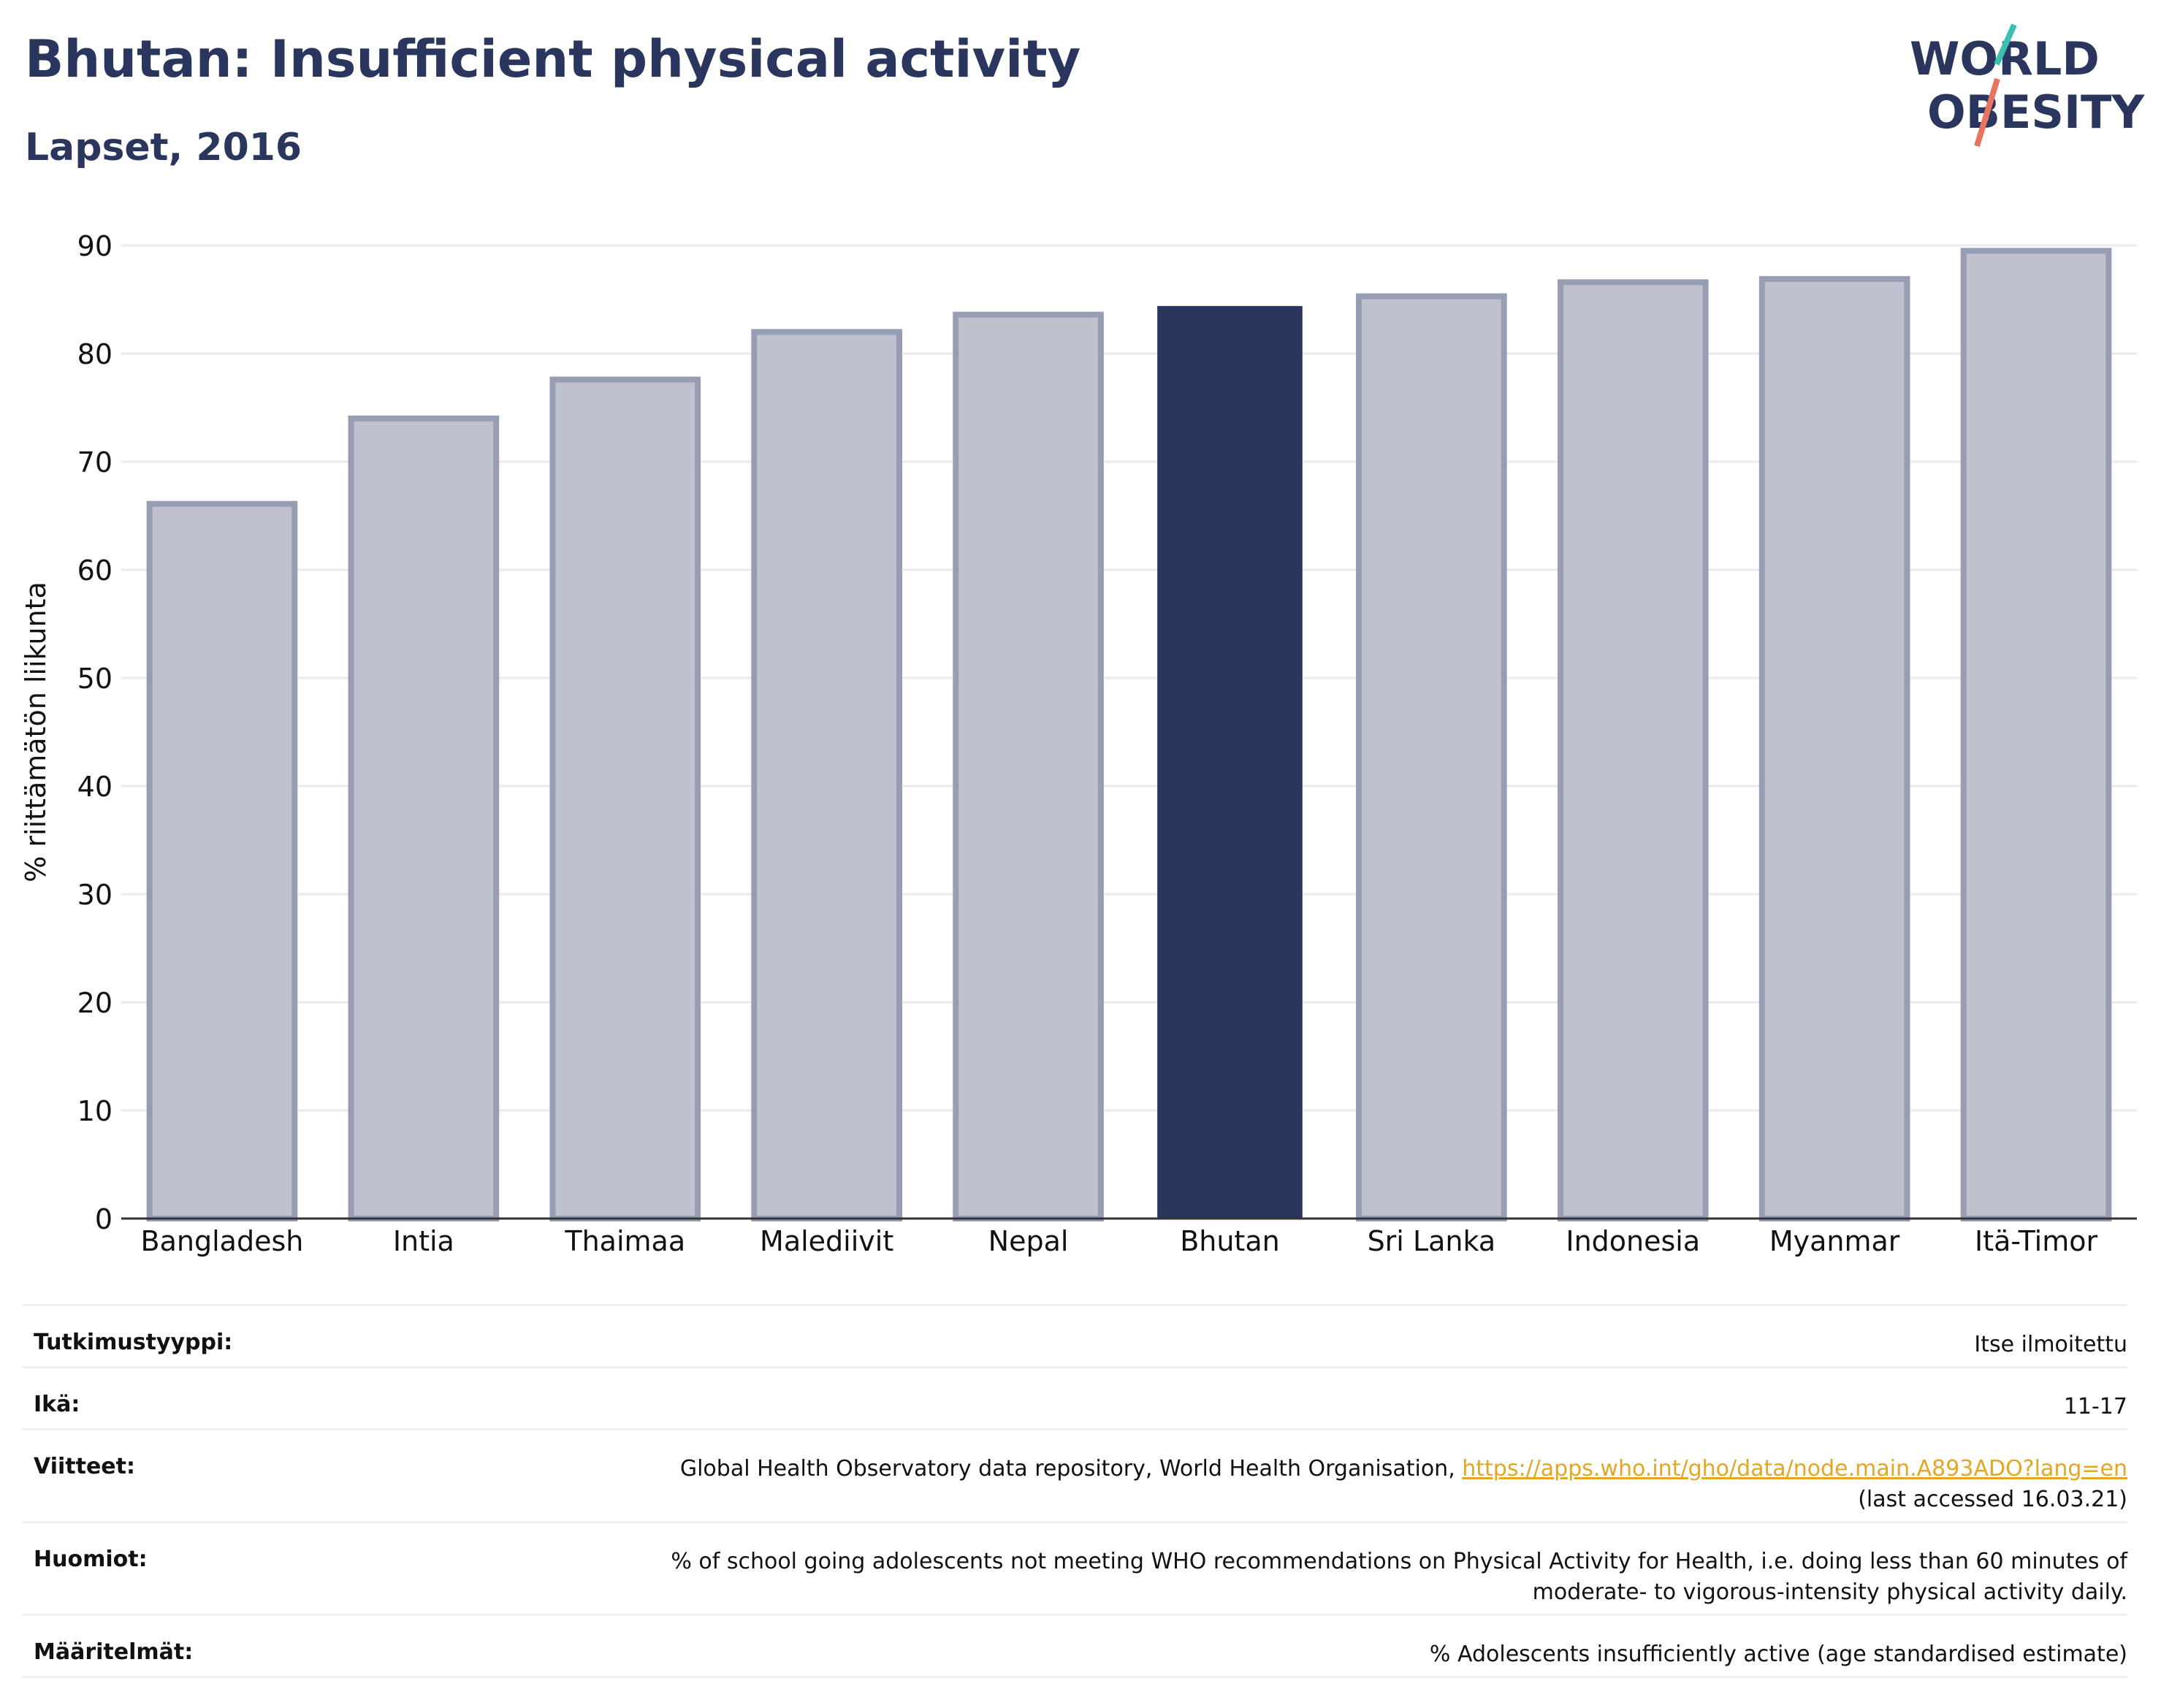  What do you see at coordinates (2036, 112) in the screenshot?
I see `logo-line2: OBESITY` at bounding box center [2036, 112].